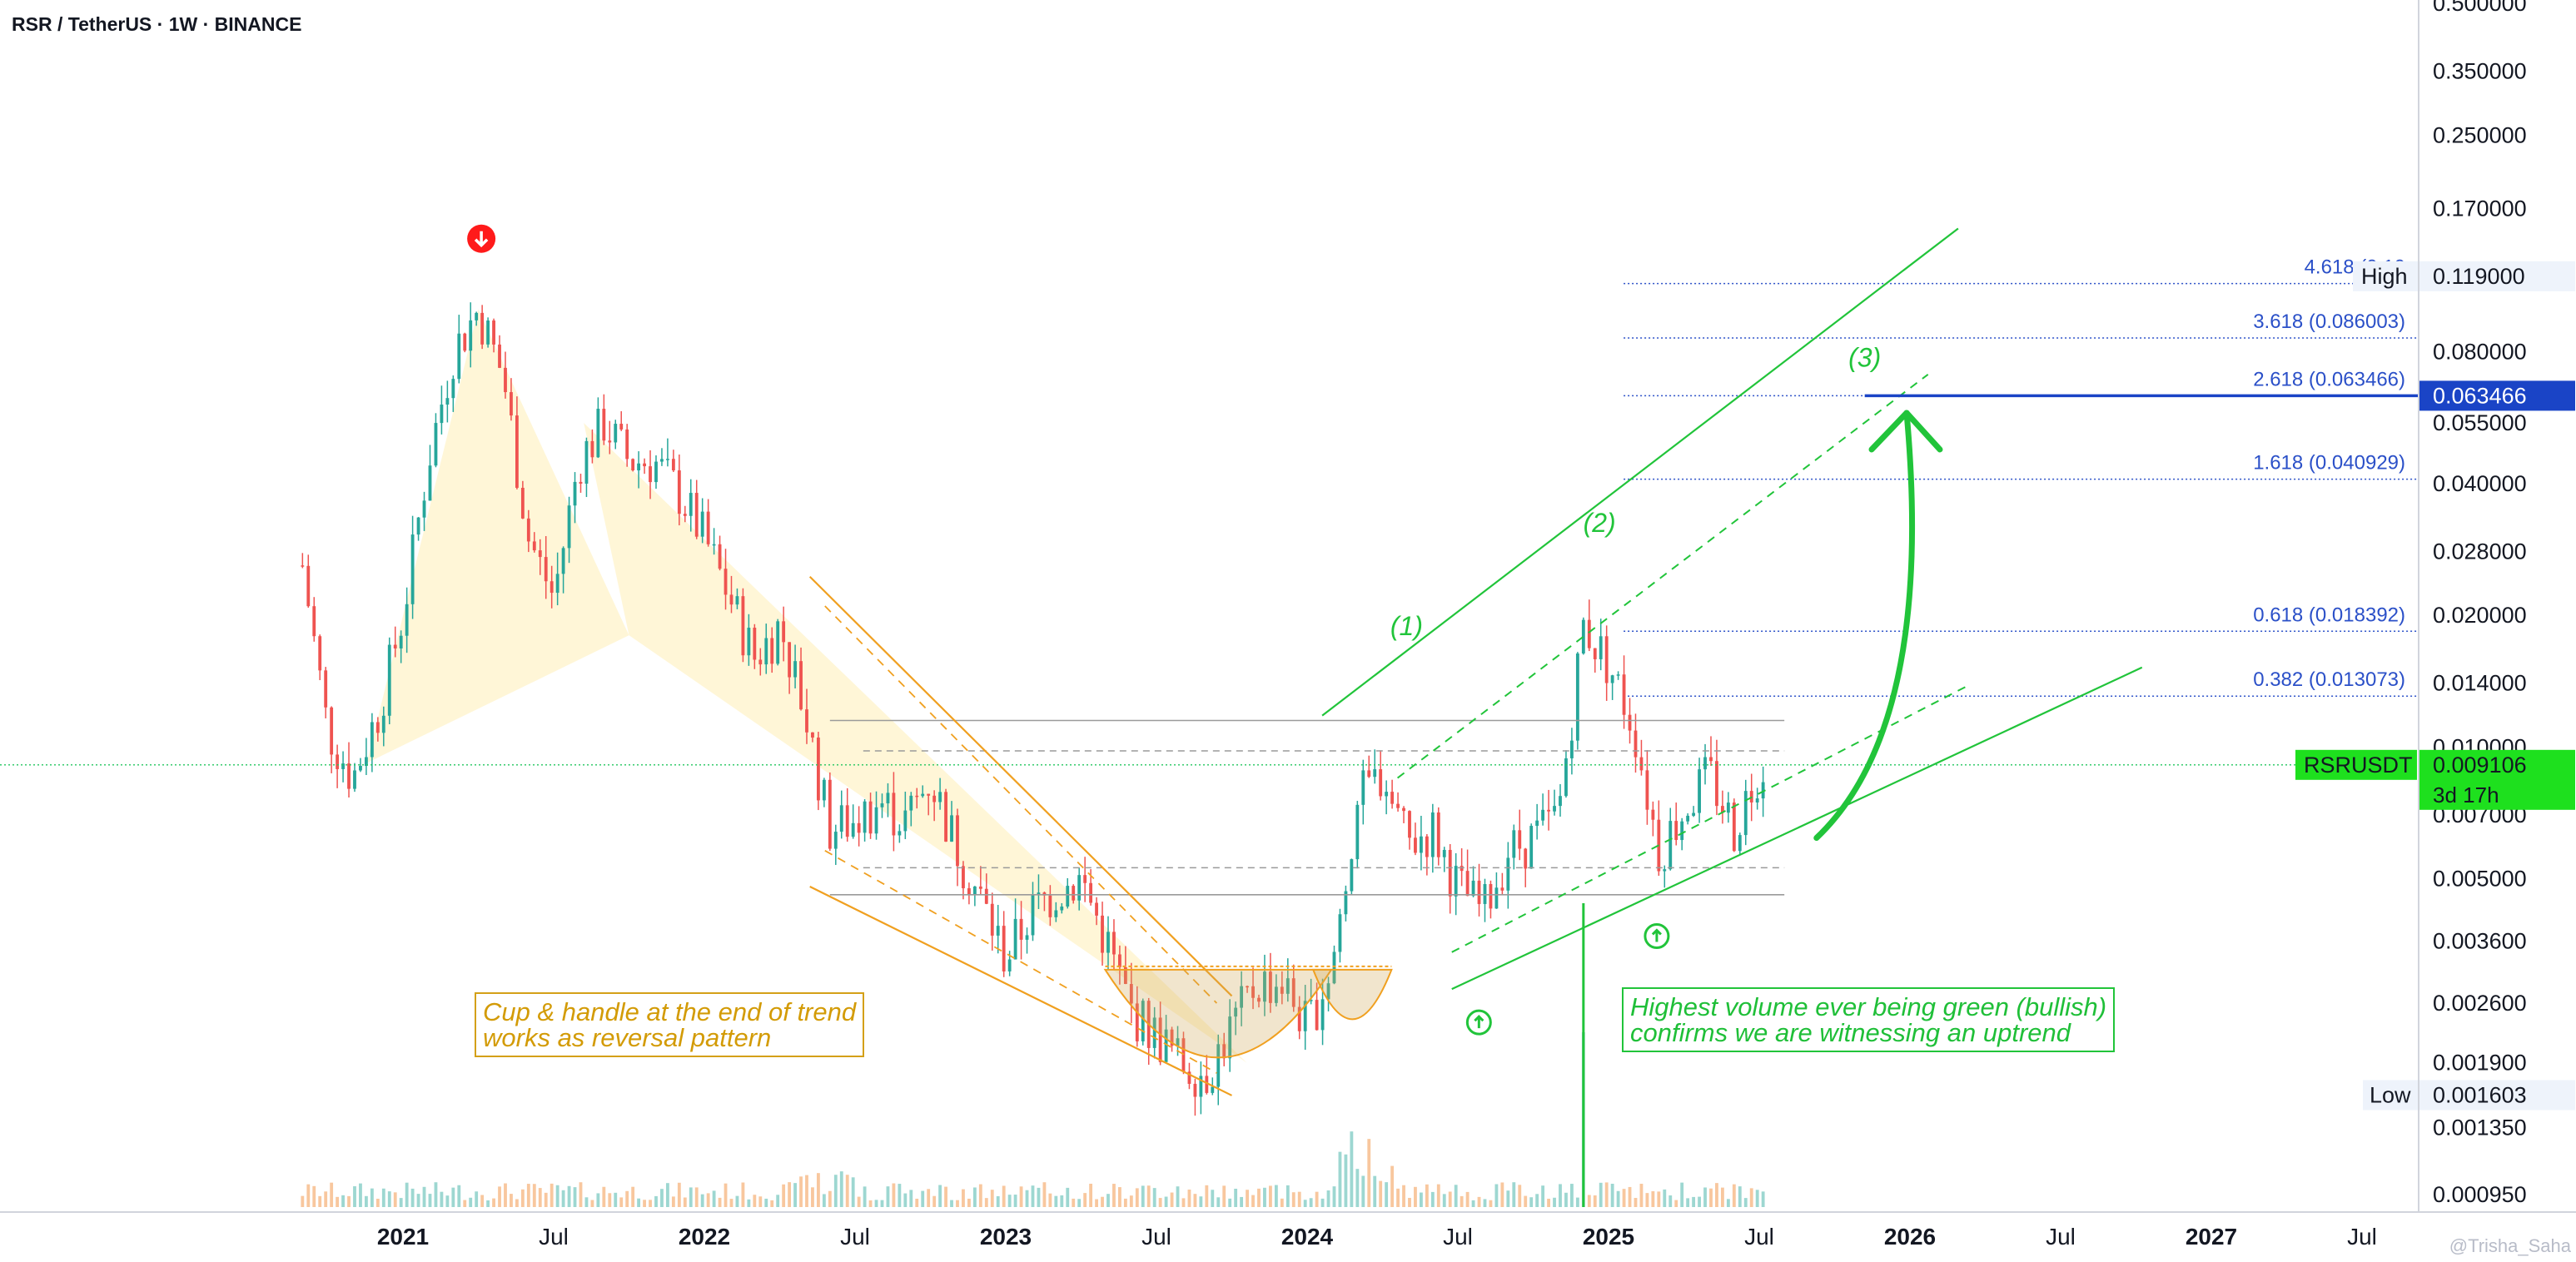  Describe the element at coordinates (2480, 765) in the screenshot. I see `current-value-tag: 0.009106` at that location.